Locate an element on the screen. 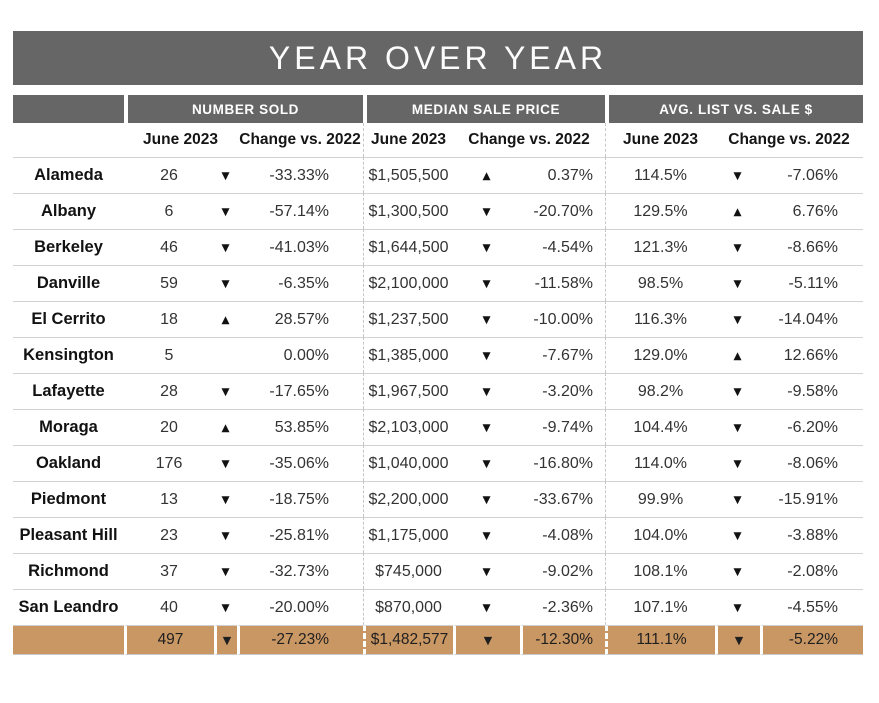  number-sold-change: 0.00% is located at coordinates (300, 355).